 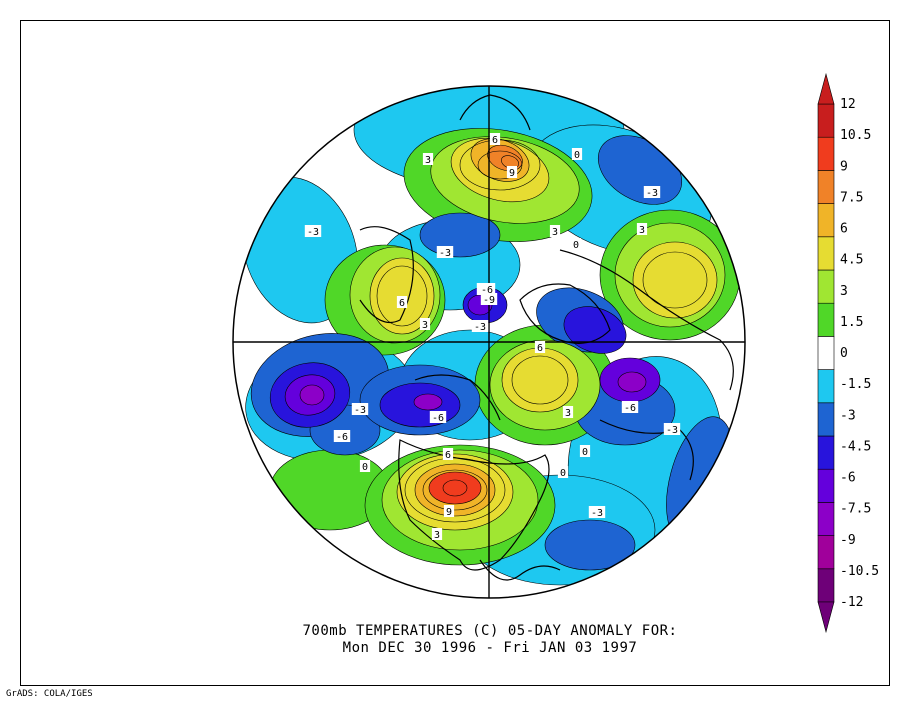 I want to click on svg-text: -6, so click(x=630, y=408).